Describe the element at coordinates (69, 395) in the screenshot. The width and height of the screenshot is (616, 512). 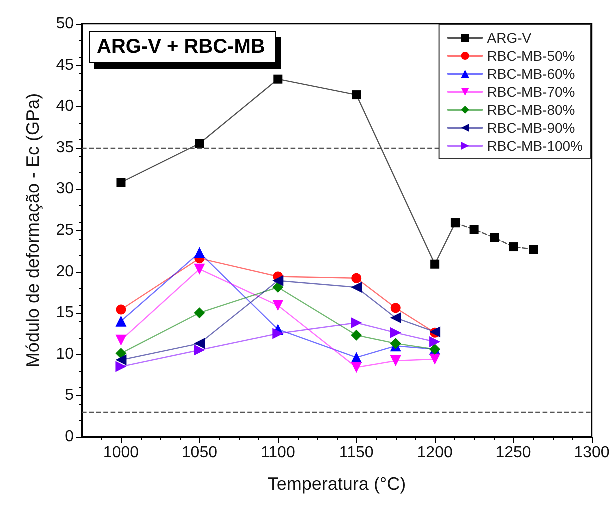
I see `y-tick-label: 5` at that location.